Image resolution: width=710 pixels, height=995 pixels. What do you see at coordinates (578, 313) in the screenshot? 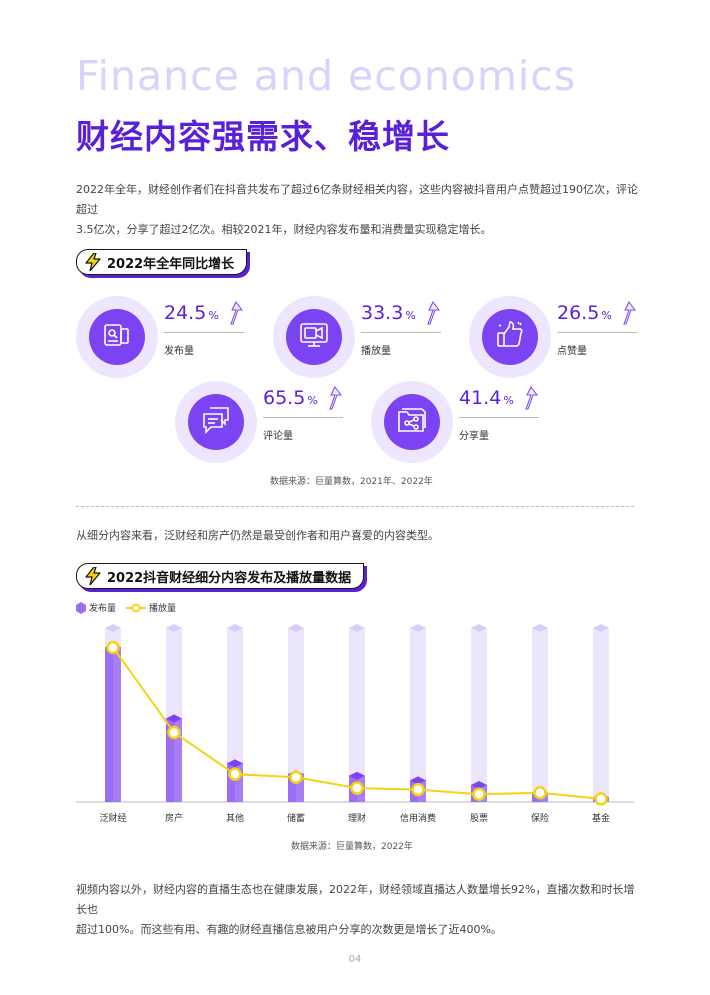
I see `stat-value: 26.5` at bounding box center [578, 313].